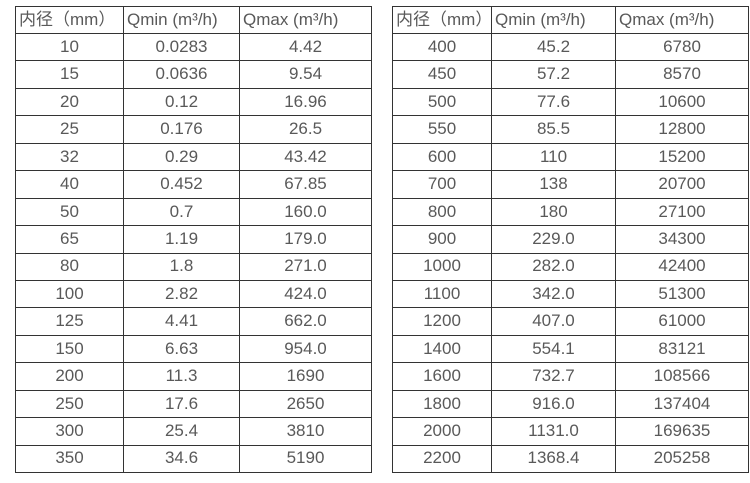 The image size is (750, 483). I want to click on table-row: 32 0.29 43.42, so click(193, 157).